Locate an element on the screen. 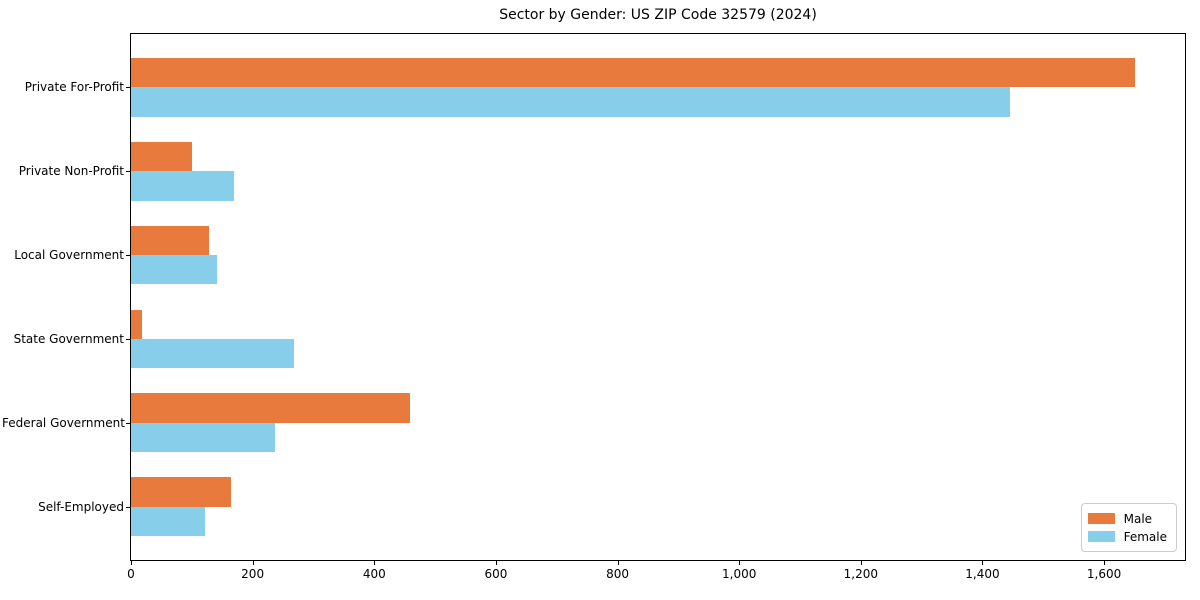 This screenshot has width=1200, height=600. bar-female-state-government is located at coordinates (212, 353).